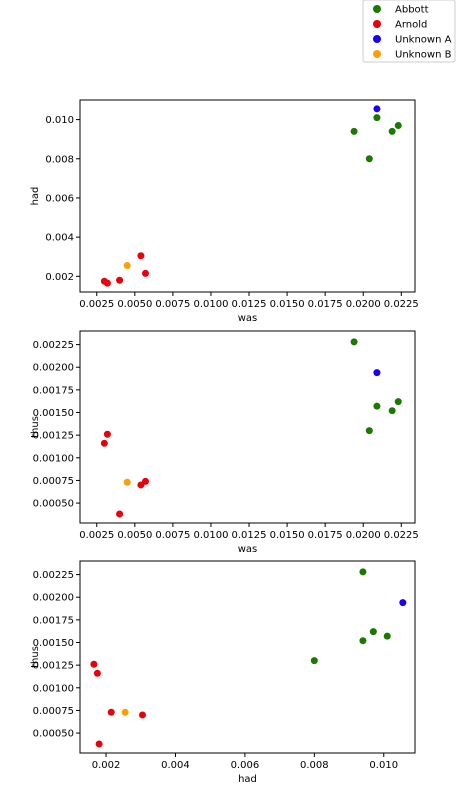 The image size is (463, 786). What do you see at coordinates (245, 765) in the screenshot?
I see `x-tick-label: 0.006` at bounding box center [245, 765].